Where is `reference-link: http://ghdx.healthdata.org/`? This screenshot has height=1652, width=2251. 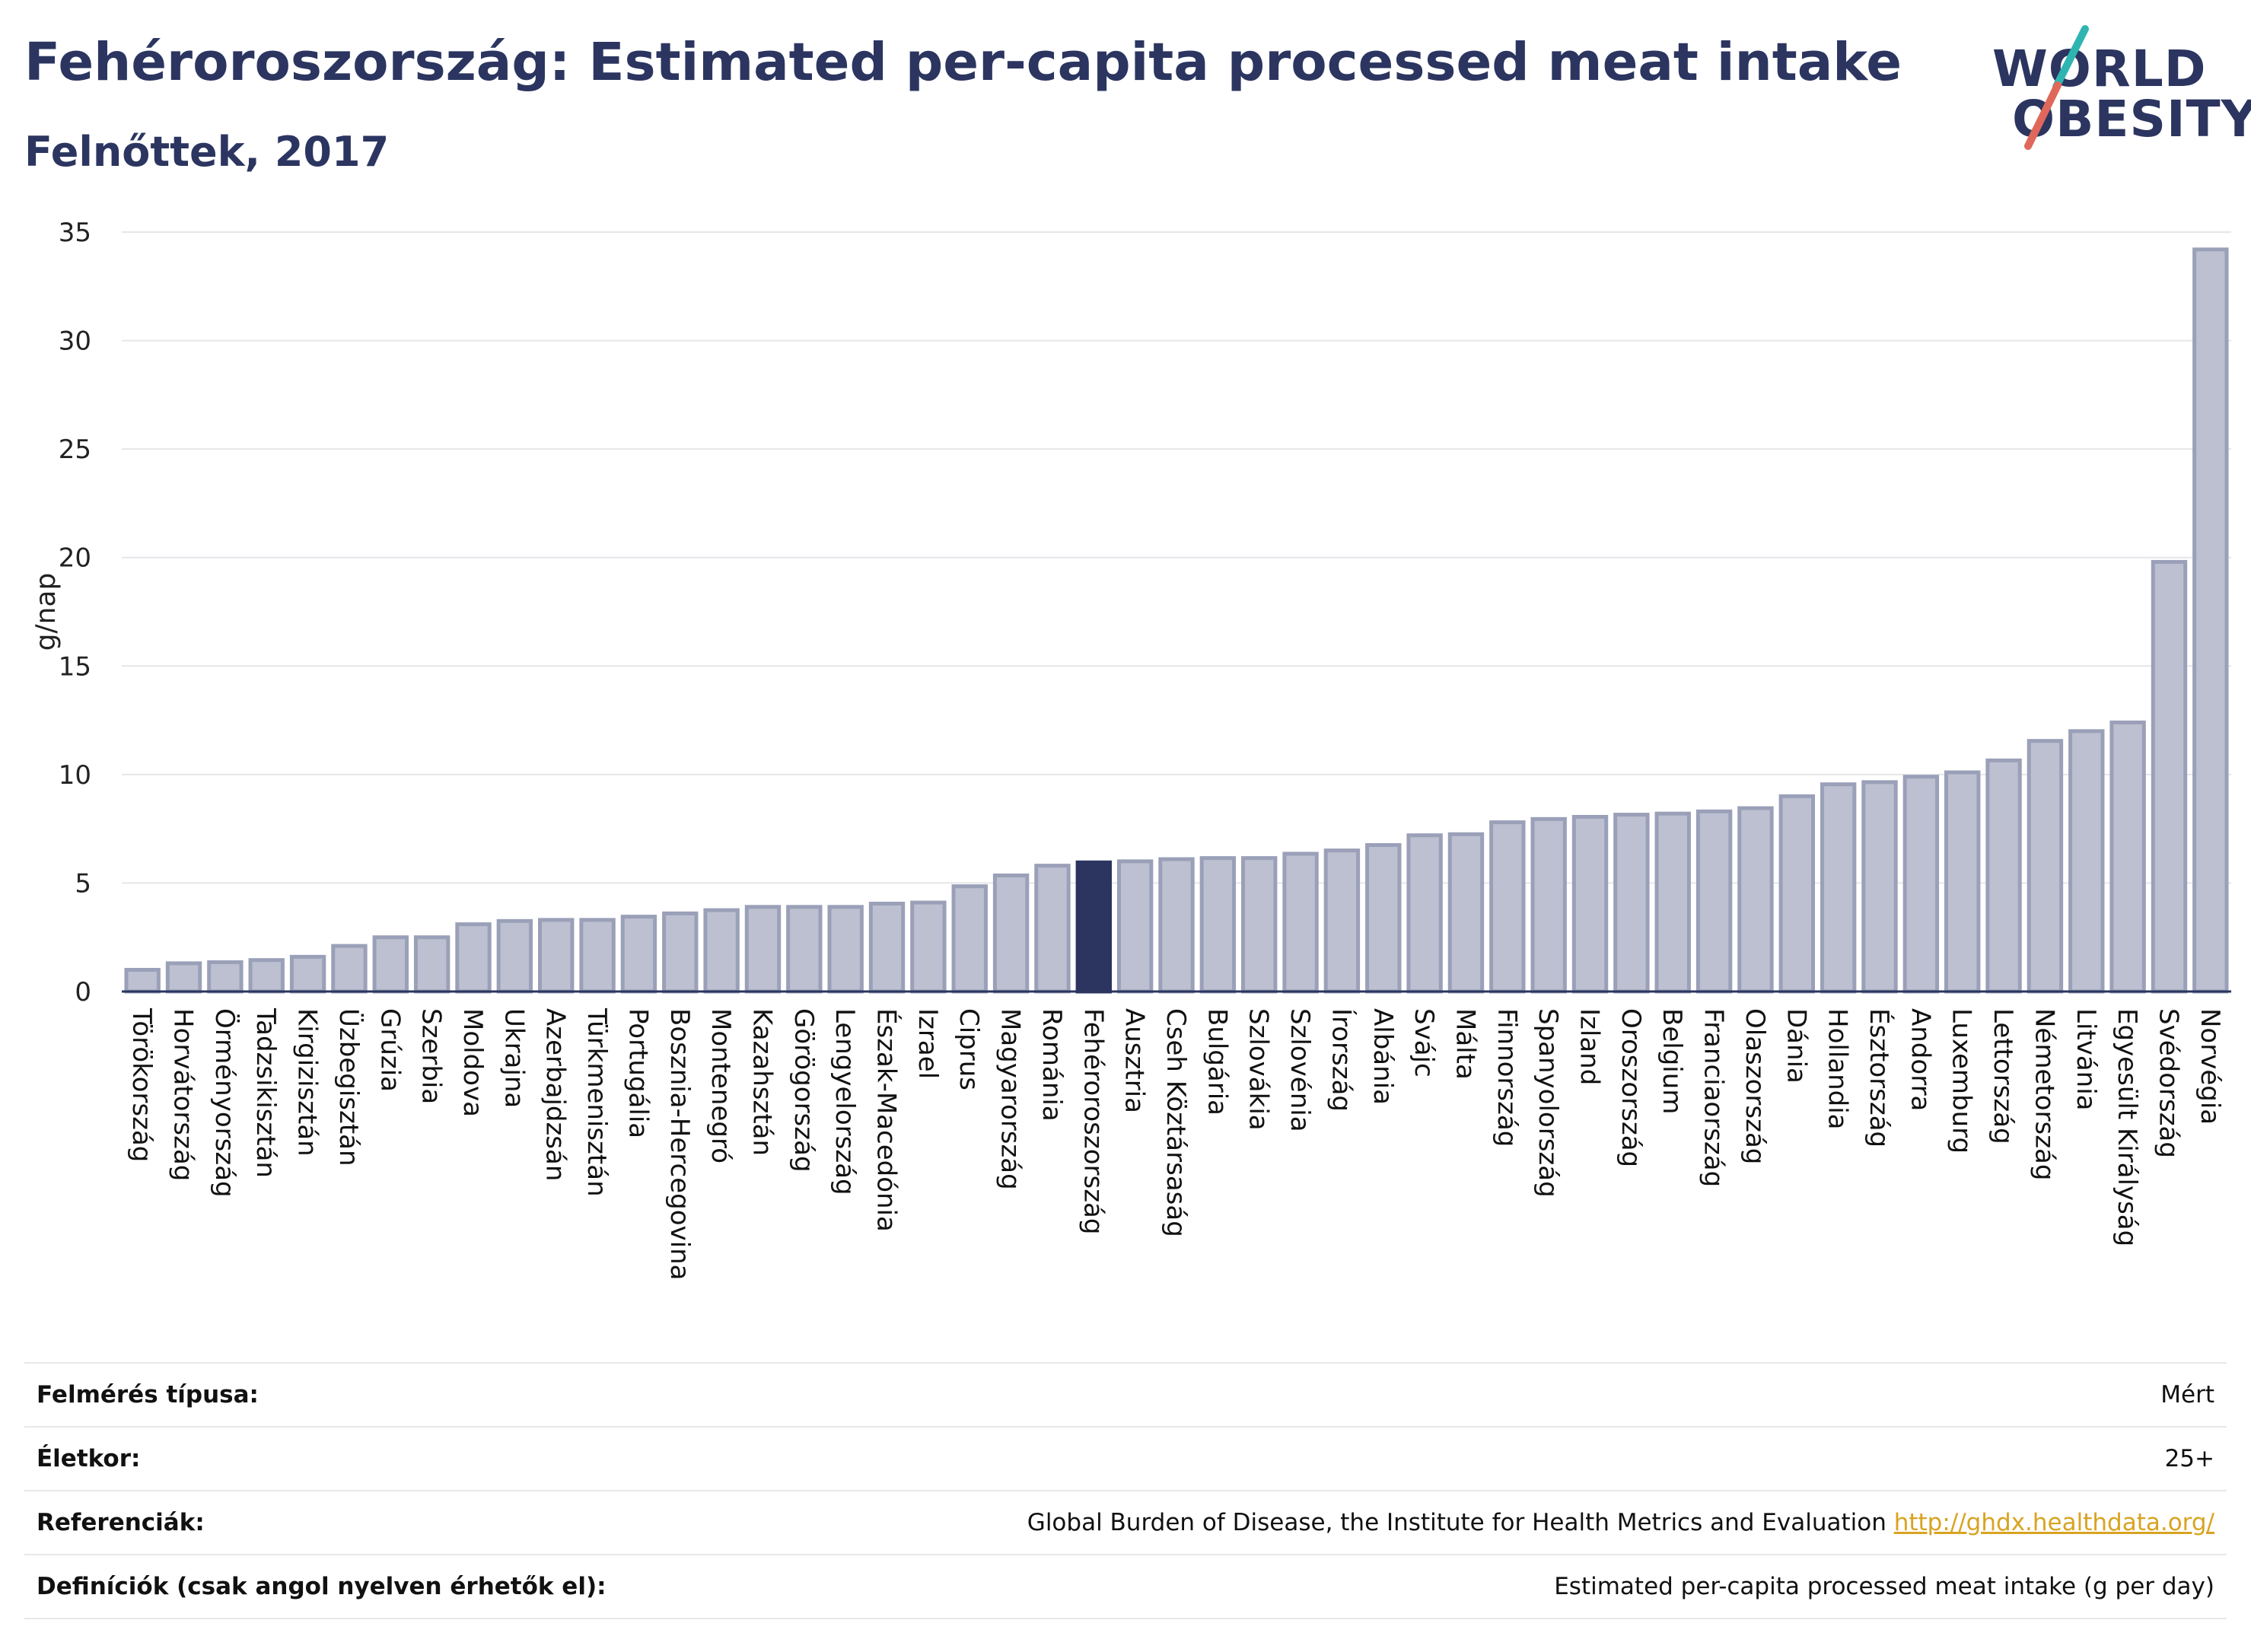 reference-link: http://ghdx.healthdata.org/ is located at coordinates (2053, 1522).